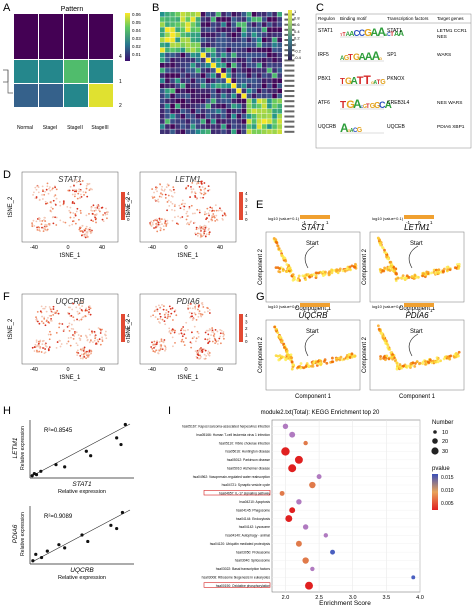 This screenshot has width=474, height=609. I want to click on traj-ylabel: Component 2, so click(261, 266).